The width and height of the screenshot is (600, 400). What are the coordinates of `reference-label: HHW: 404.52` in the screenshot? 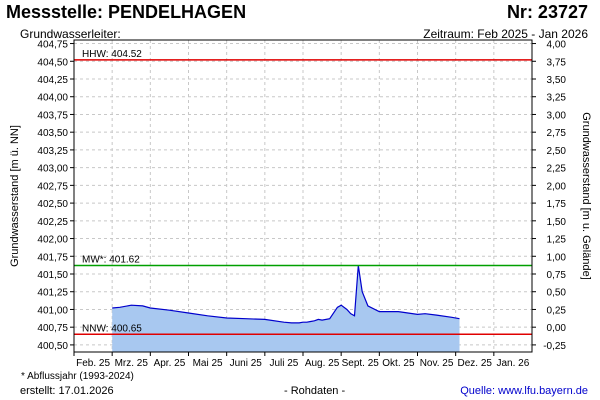 It's located at (112, 54).